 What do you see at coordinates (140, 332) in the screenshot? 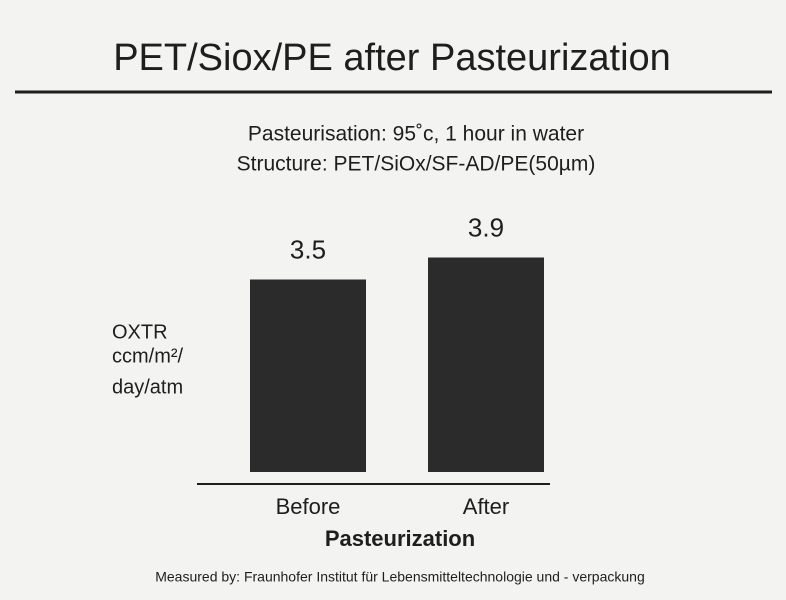
I see `y-axis-label: OXTR` at bounding box center [140, 332].